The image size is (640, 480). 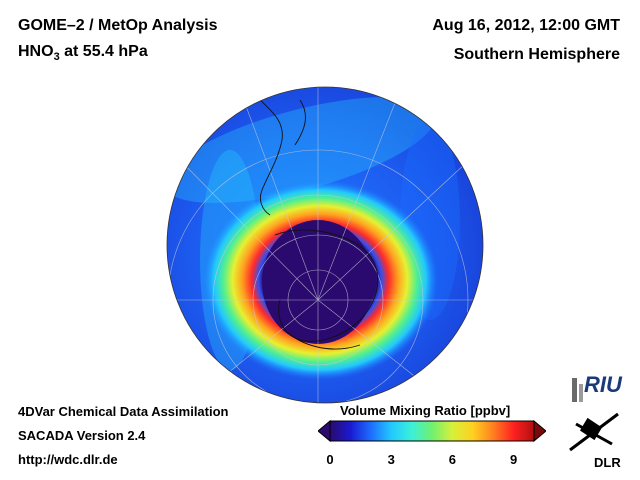 What do you see at coordinates (526, 25) in the screenshot?
I see `date-time-label: Aug 16, 2012, 12:00 GMT` at bounding box center [526, 25].